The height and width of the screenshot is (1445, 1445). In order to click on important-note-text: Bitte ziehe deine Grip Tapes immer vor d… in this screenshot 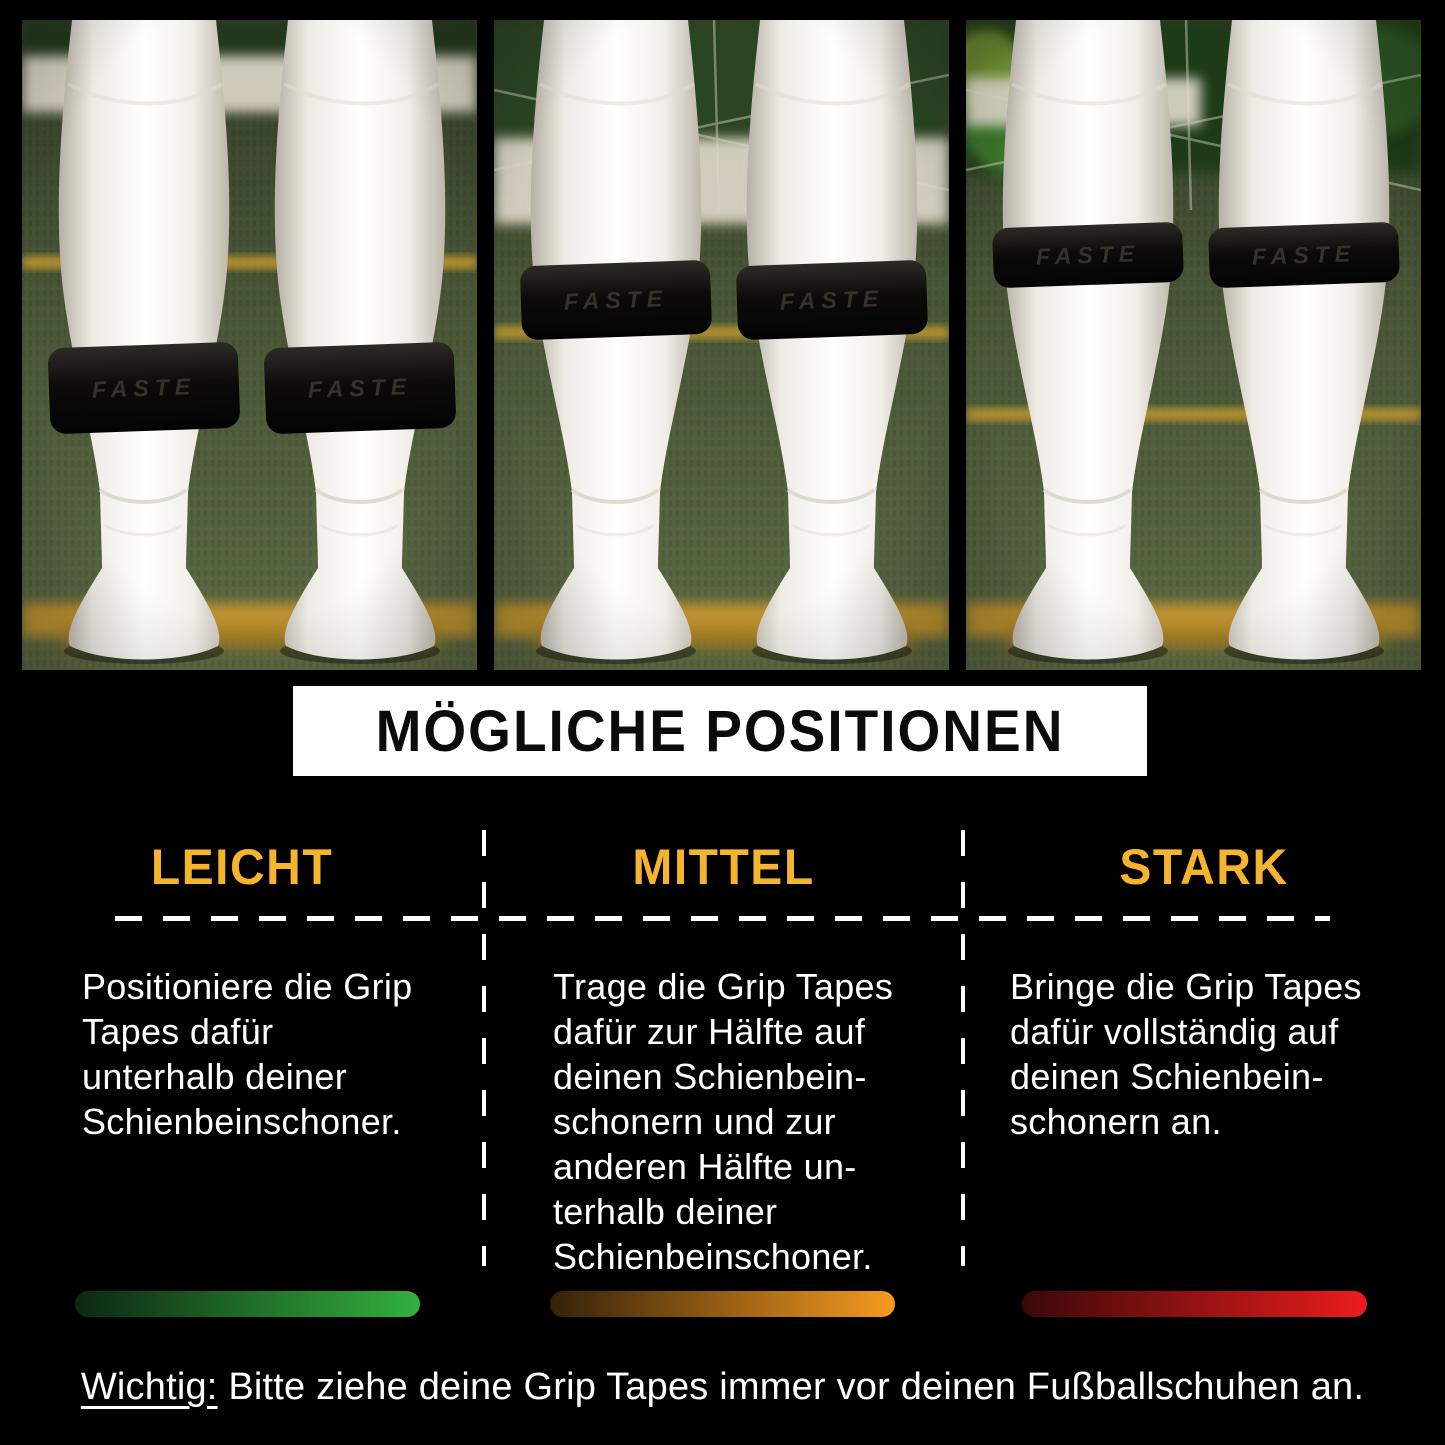, I will do `click(791, 1387)`.